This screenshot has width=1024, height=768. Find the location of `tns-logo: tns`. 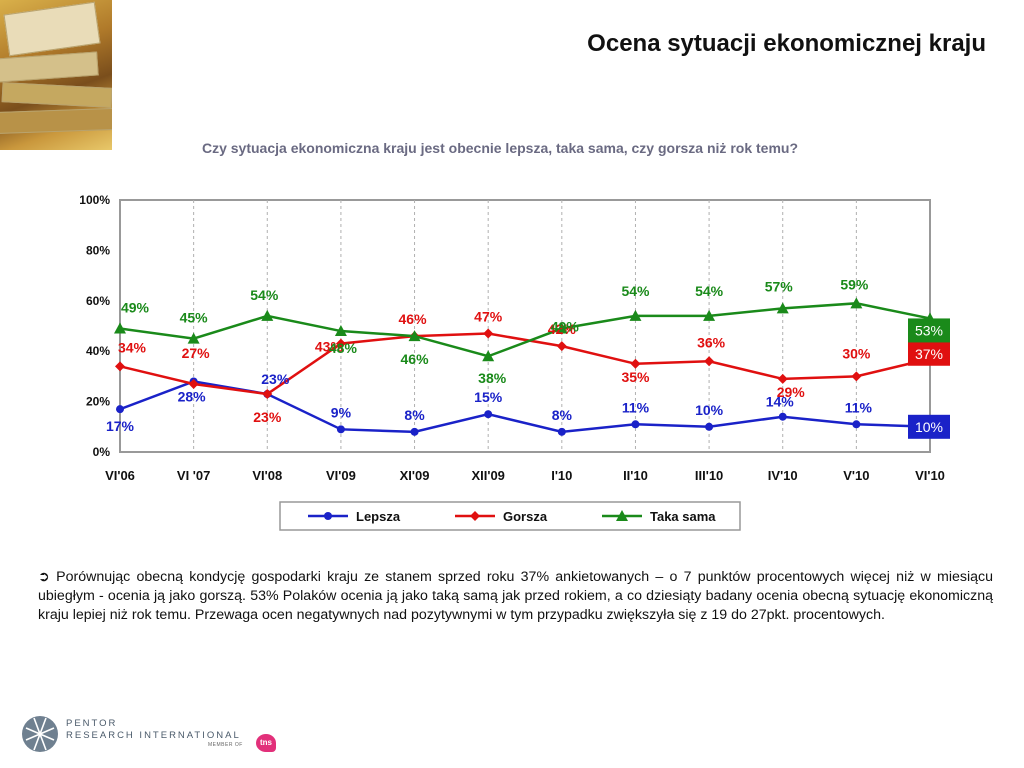

tns-logo: tns is located at coordinates (266, 743).